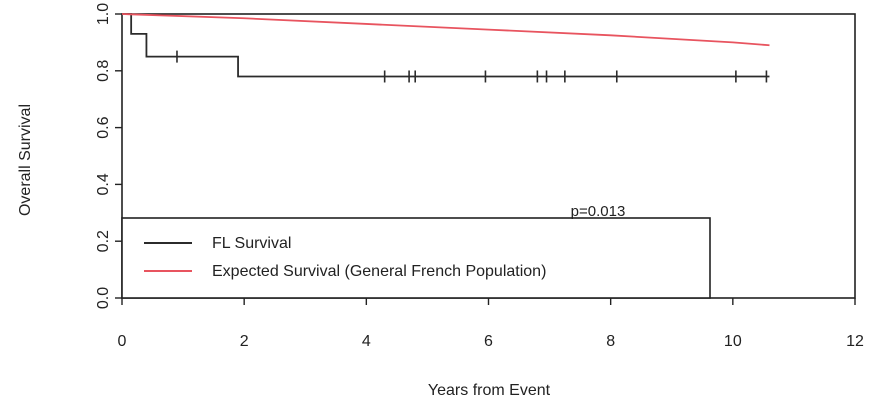 This screenshot has width=883, height=405. What do you see at coordinates (610, 341) in the screenshot?
I see `x-tick-label: 8` at bounding box center [610, 341].